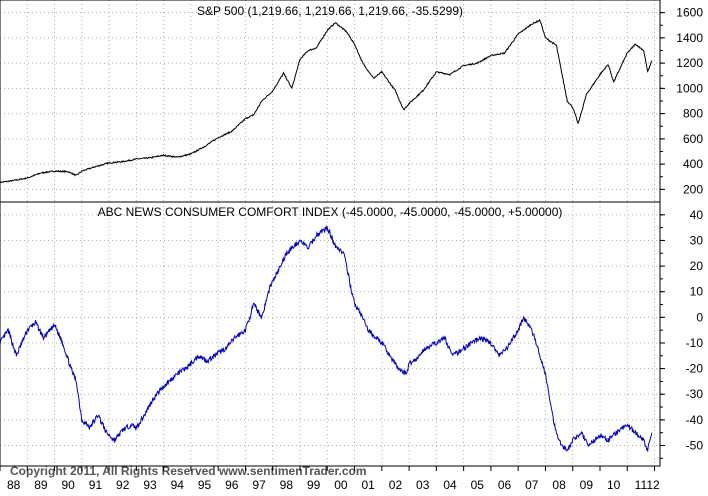  What do you see at coordinates (695, 445) in the screenshot?
I see `comfort-y-tick-label: -50` at bounding box center [695, 445].